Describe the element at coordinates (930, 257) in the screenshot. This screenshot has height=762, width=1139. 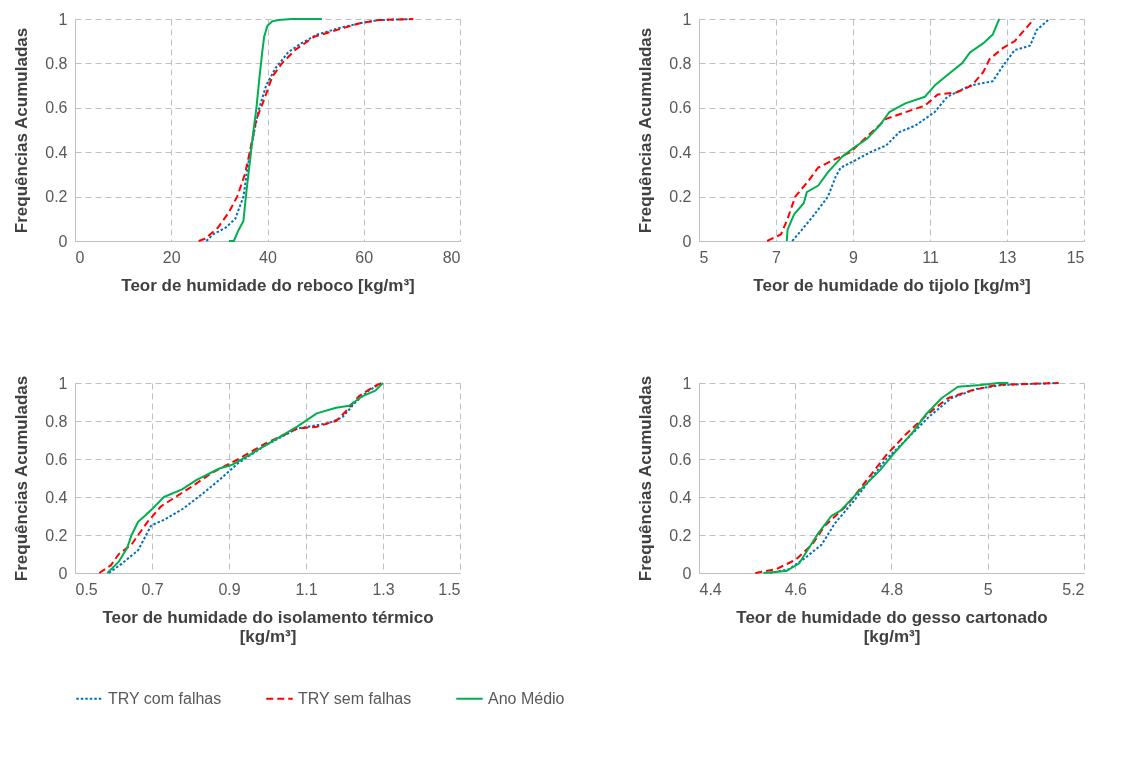
I see `x-tick-label: 11` at that location.